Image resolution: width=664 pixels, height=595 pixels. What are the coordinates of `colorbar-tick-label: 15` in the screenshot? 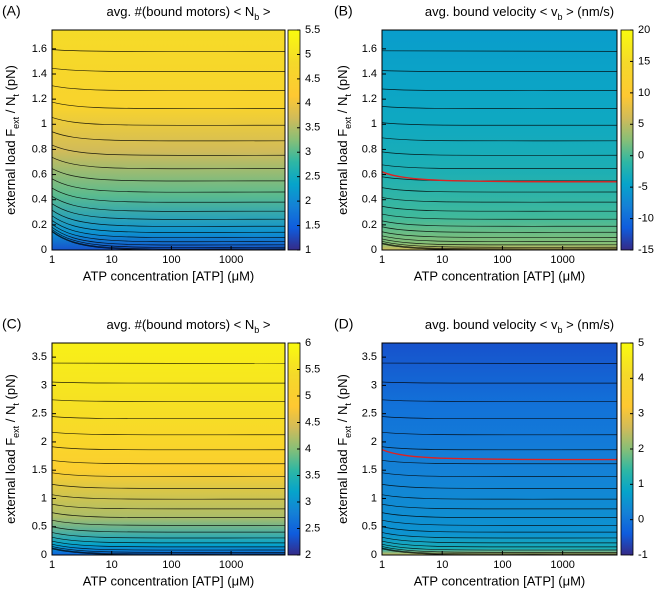 It's located at (644, 61).